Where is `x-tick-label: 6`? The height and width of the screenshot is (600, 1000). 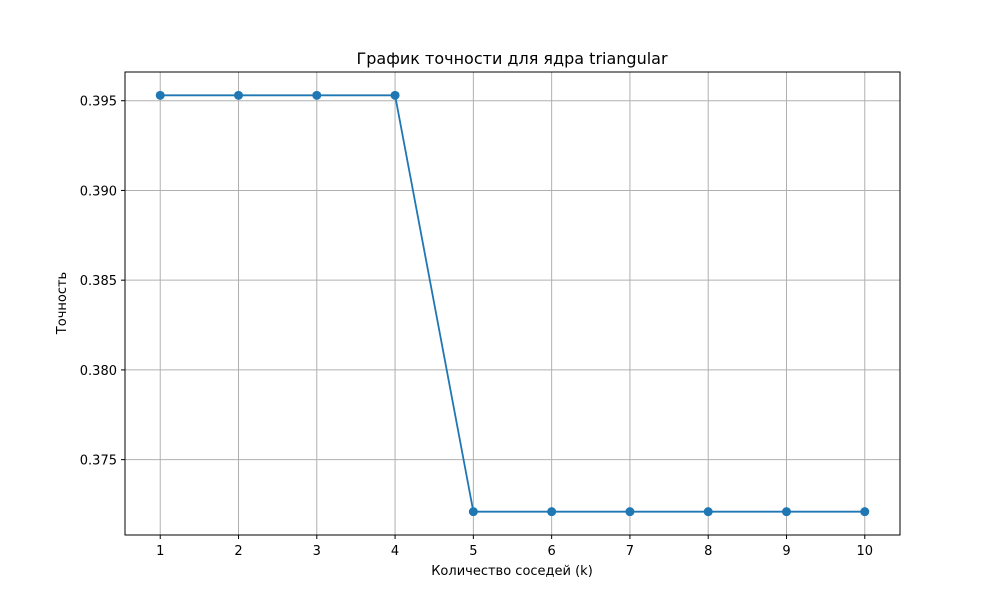
x-tick-label: 6 is located at coordinates (552, 551).